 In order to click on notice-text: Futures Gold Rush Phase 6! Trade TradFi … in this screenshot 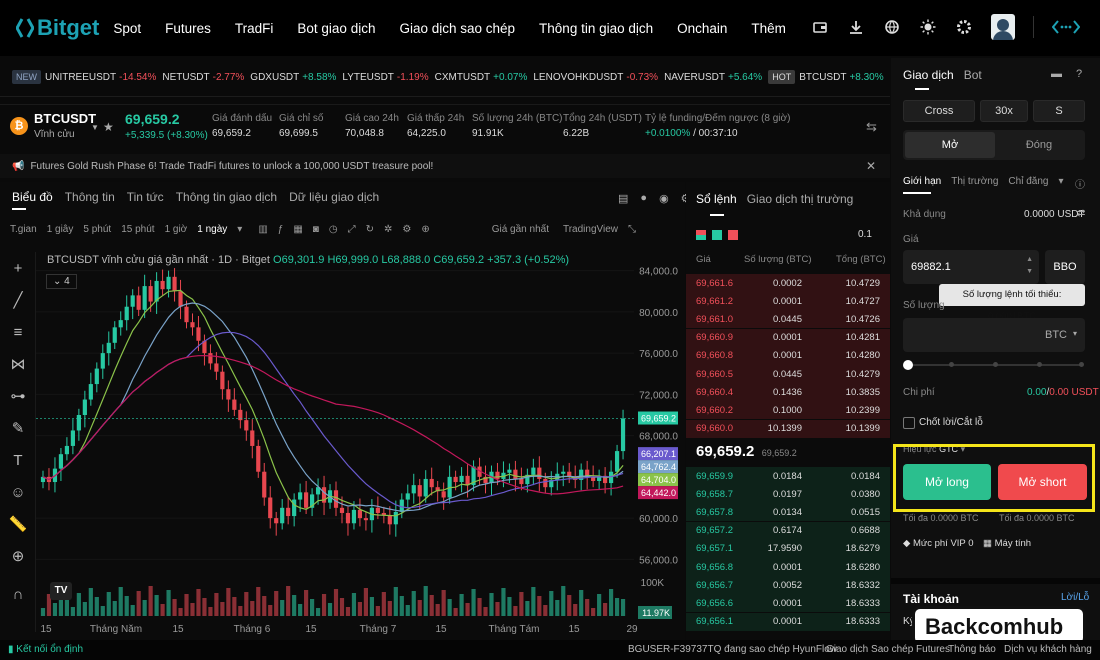, I will do `click(232, 166)`.